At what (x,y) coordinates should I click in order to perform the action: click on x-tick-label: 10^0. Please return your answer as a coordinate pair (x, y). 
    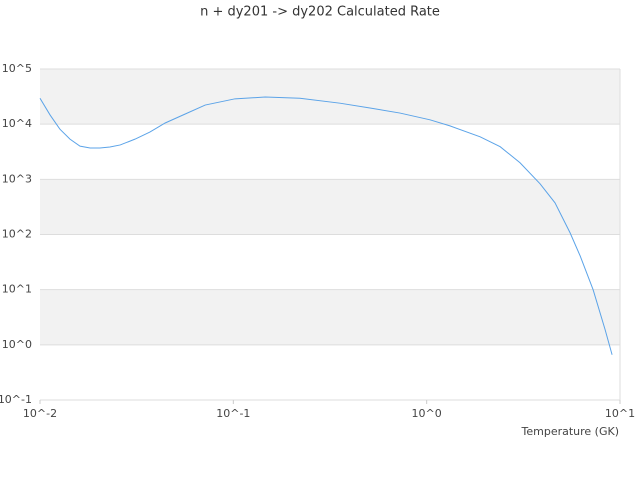
    Looking at the image, I should click on (427, 413).